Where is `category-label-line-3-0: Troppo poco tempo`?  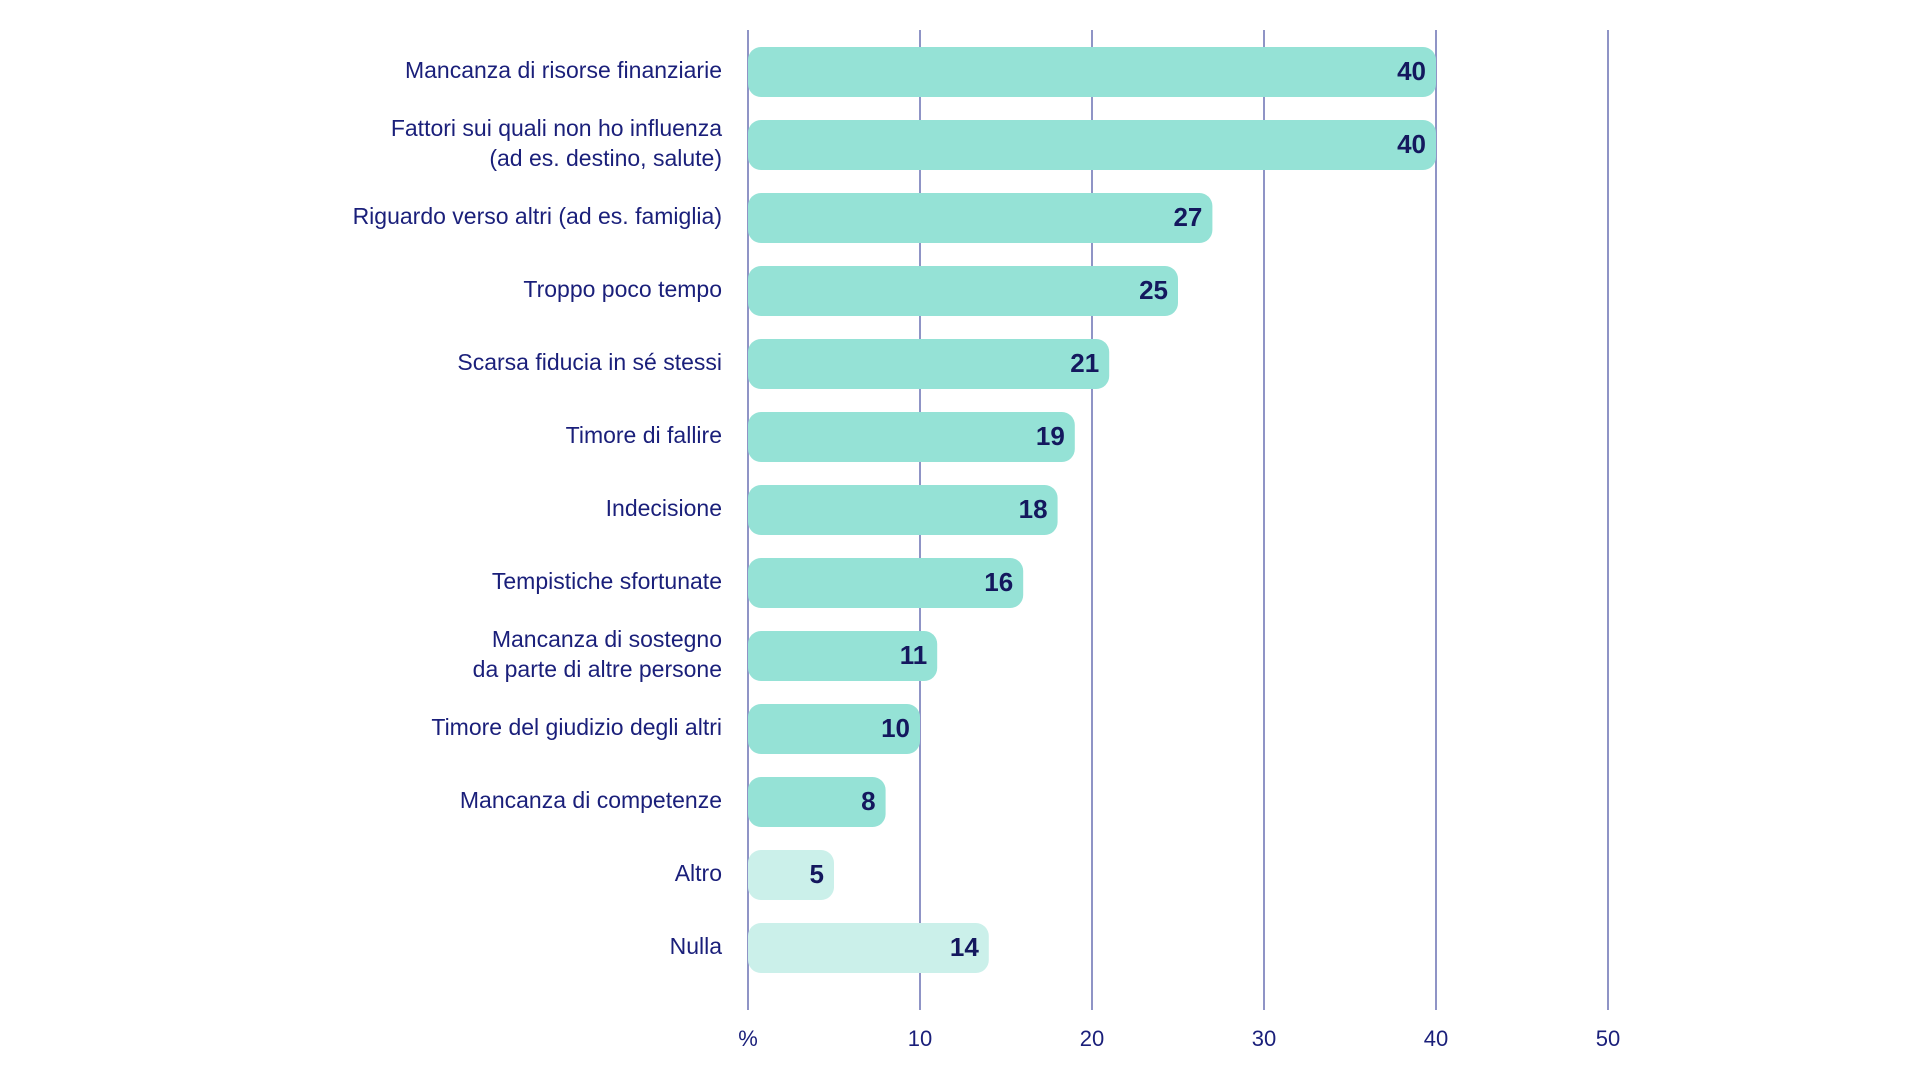
category-label-line-3-0: Troppo poco tempo is located at coordinates (622, 289).